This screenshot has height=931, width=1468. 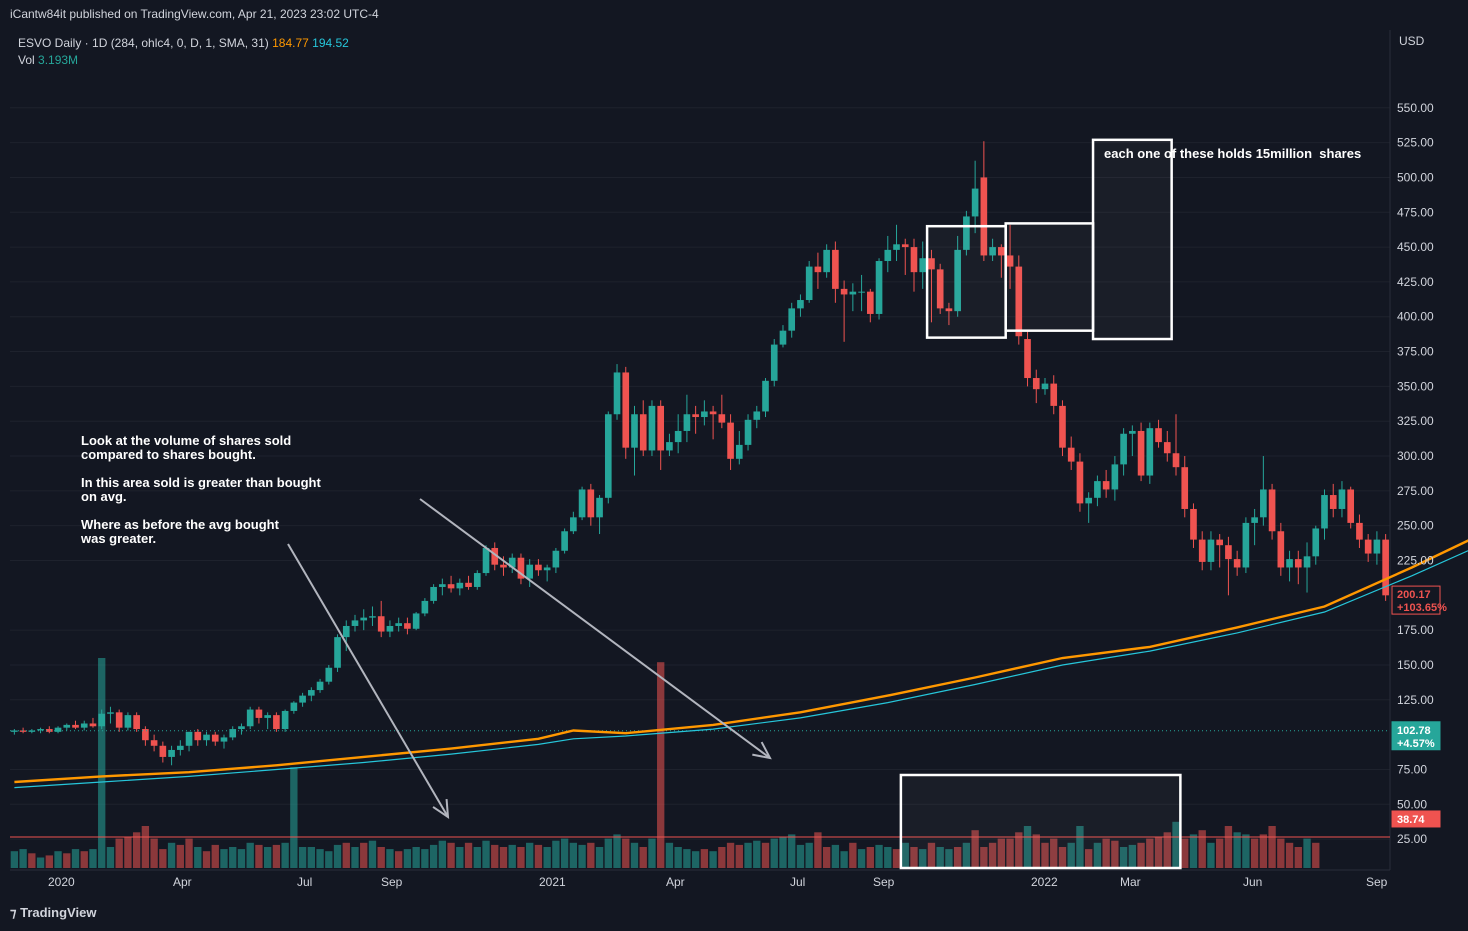 I want to click on time-tick-label: 2021, so click(x=552, y=882).